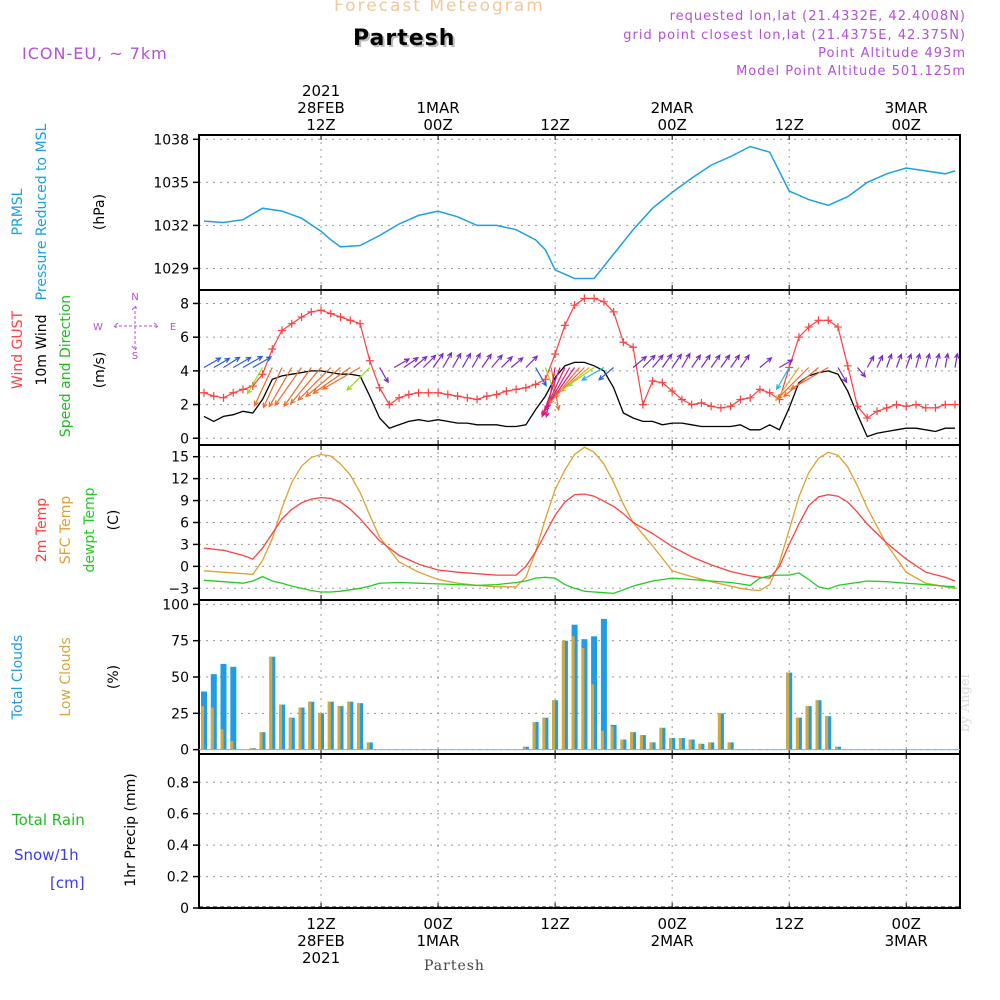 This screenshot has width=1000, height=1000. I want to click on clouds-ylabel-units: (%), so click(114, 677).